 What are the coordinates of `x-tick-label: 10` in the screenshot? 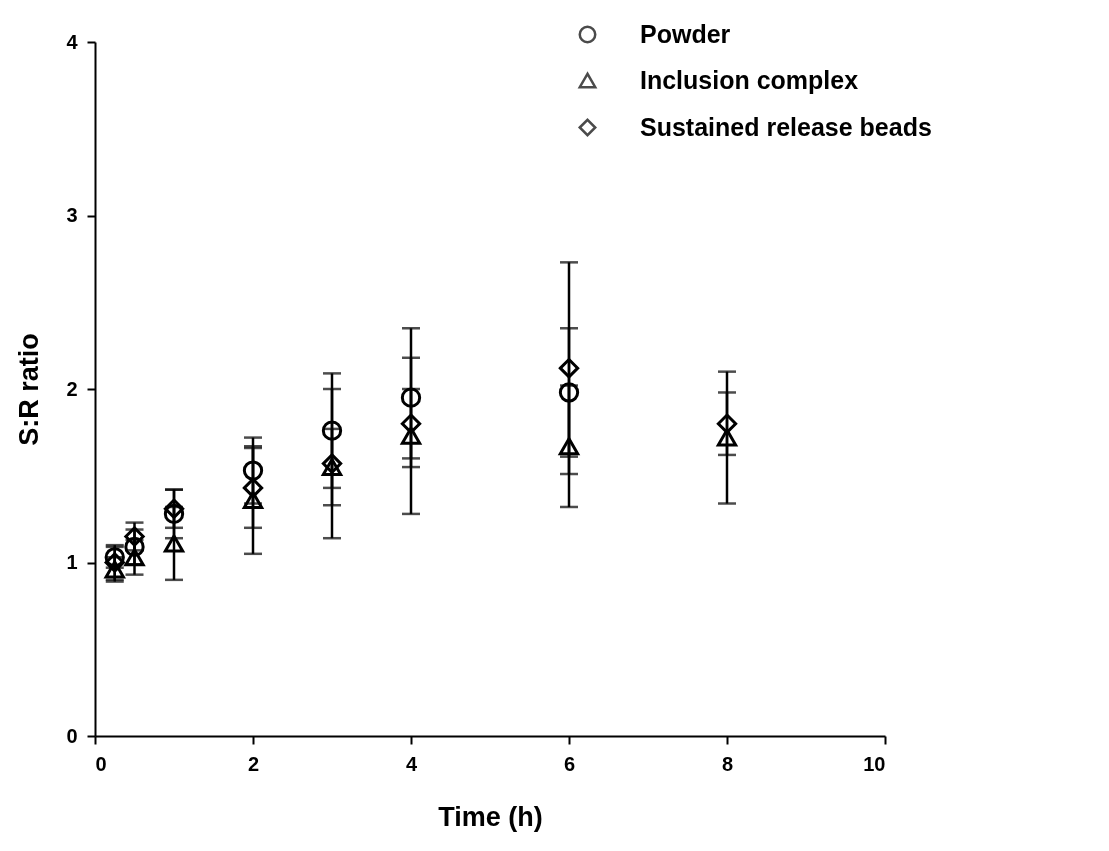 It's located at (874, 763).